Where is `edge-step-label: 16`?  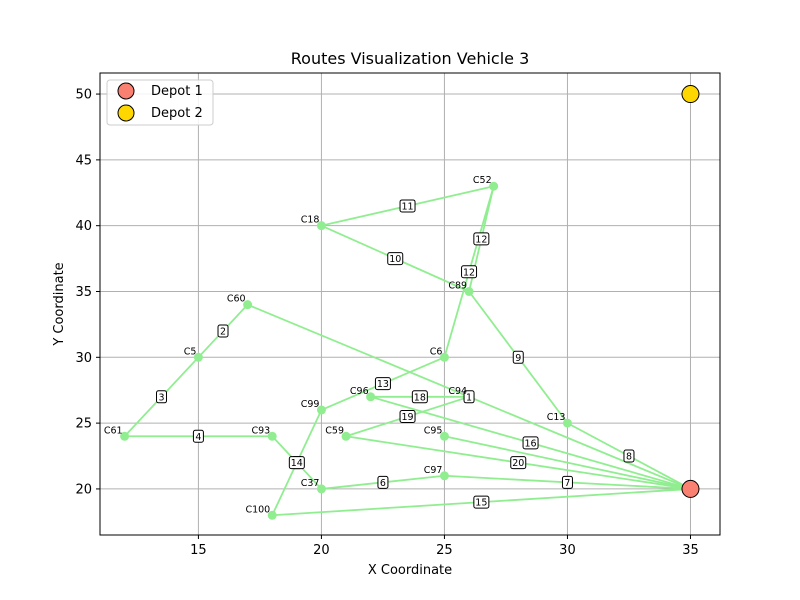 edge-step-label: 16 is located at coordinates (531, 443).